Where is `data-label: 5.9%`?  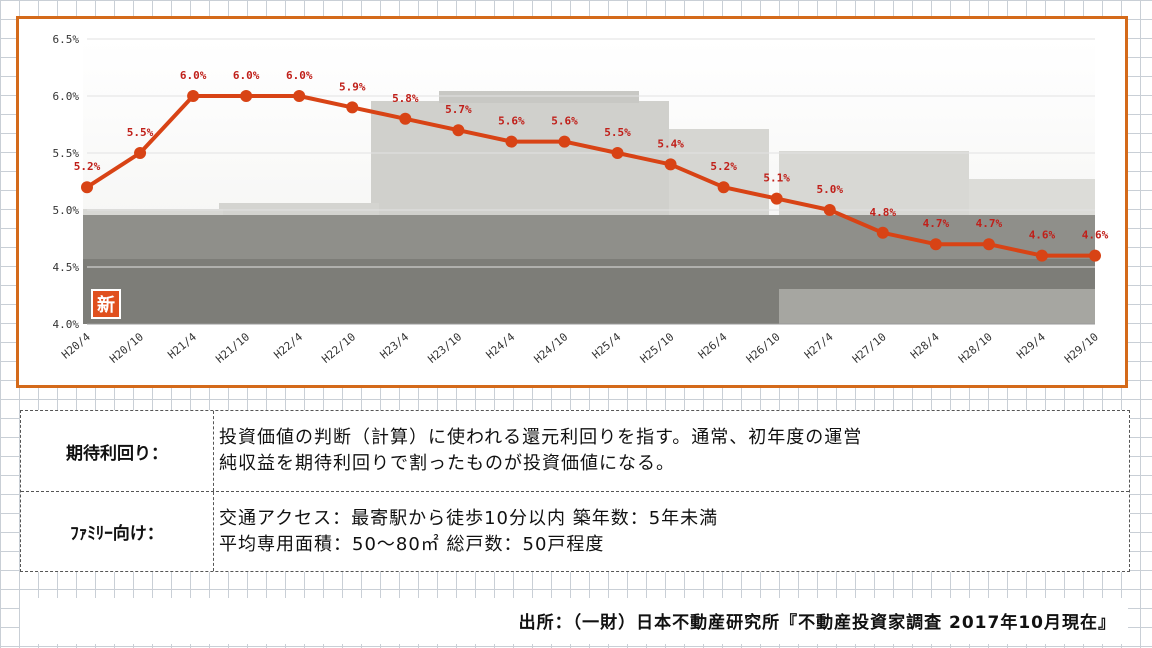
data-label: 5.9% is located at coordinates (352, 86).